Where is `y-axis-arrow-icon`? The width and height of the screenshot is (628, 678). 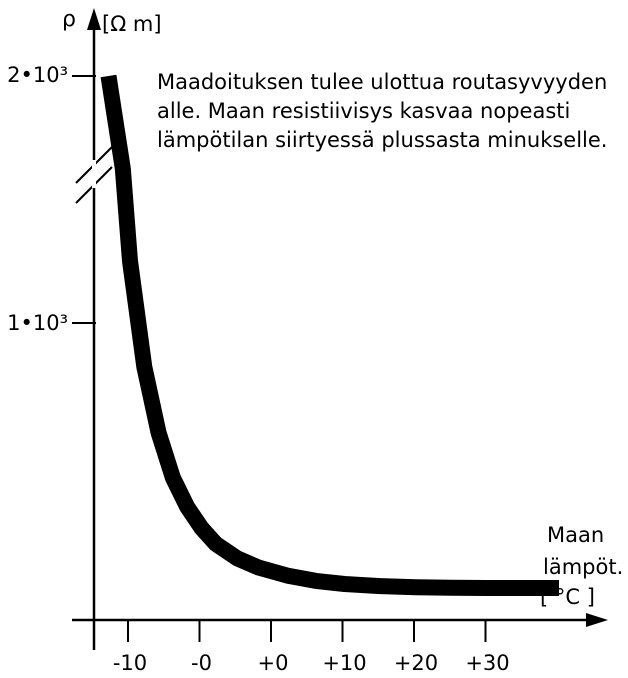 y-axis-arrow-icon is located at coordinates (94, 19).